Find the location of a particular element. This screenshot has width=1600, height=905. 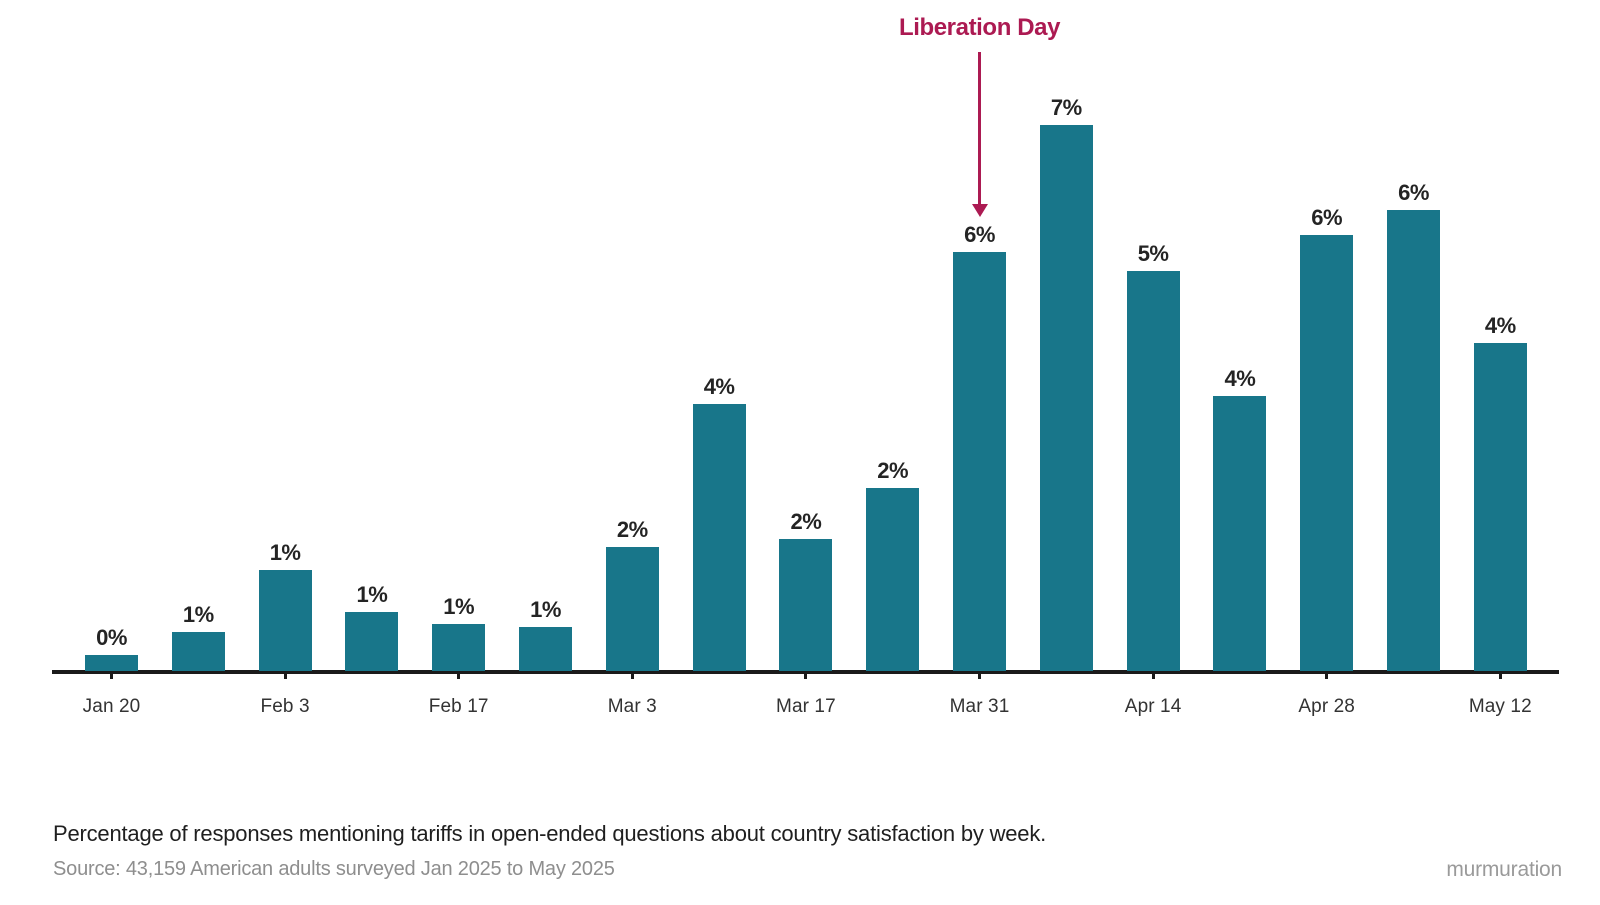

x-axis-line is located at coordinates (805, 672).